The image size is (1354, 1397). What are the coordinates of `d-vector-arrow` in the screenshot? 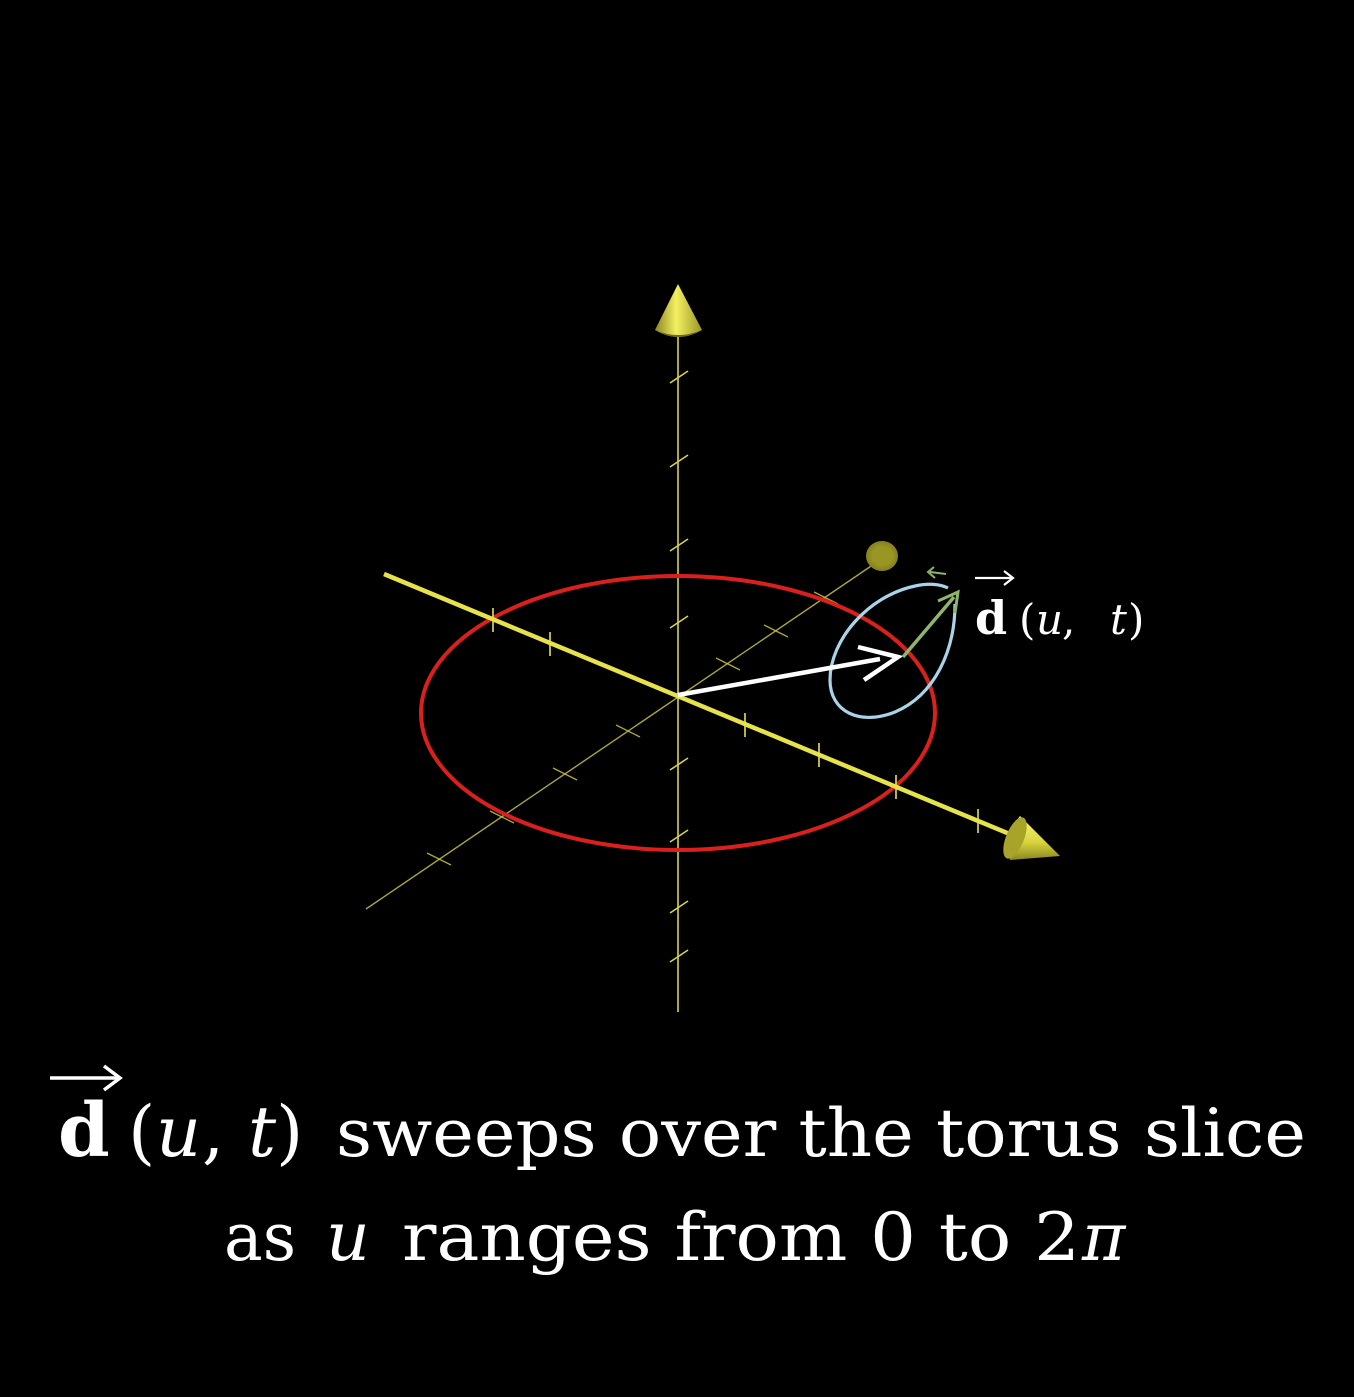 It's located at (930, 624).